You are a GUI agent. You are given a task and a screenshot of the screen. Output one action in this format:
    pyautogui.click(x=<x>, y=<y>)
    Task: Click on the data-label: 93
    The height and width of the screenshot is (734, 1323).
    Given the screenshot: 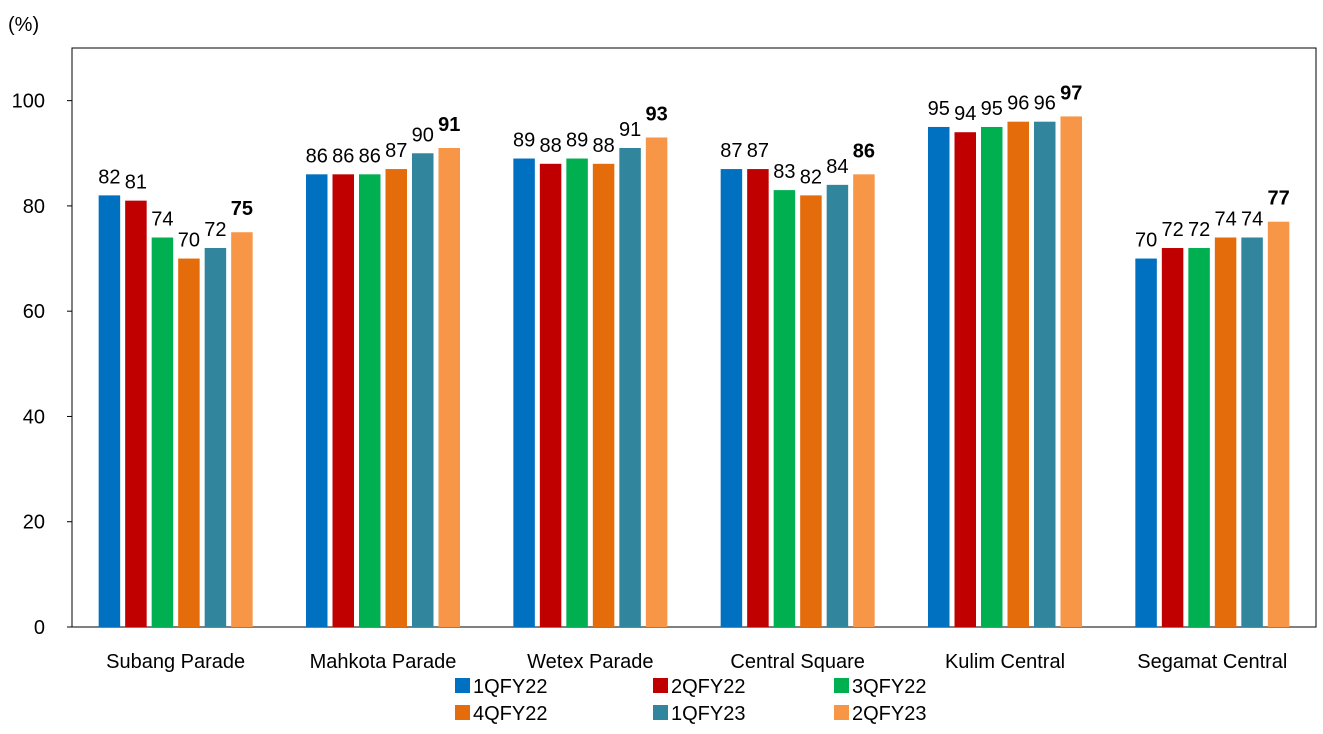 What is the action you would take?
    pyautogui.click(x=656, y=114)
    